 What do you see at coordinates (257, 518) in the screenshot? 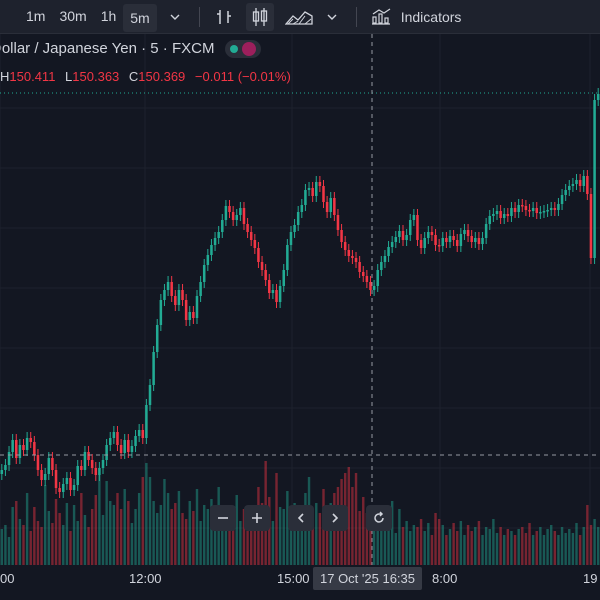
I see `zoom-in-button` at bounding box center [257, 518].